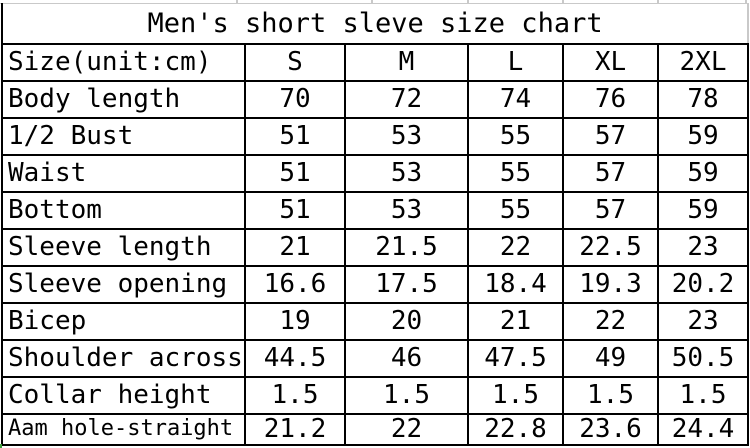 This screenshot has width=750, height=448. What do you see at coordinates (610, 429) in the screenshot?
I see `table-cell: 23.6` at bounding box center [610, 429].